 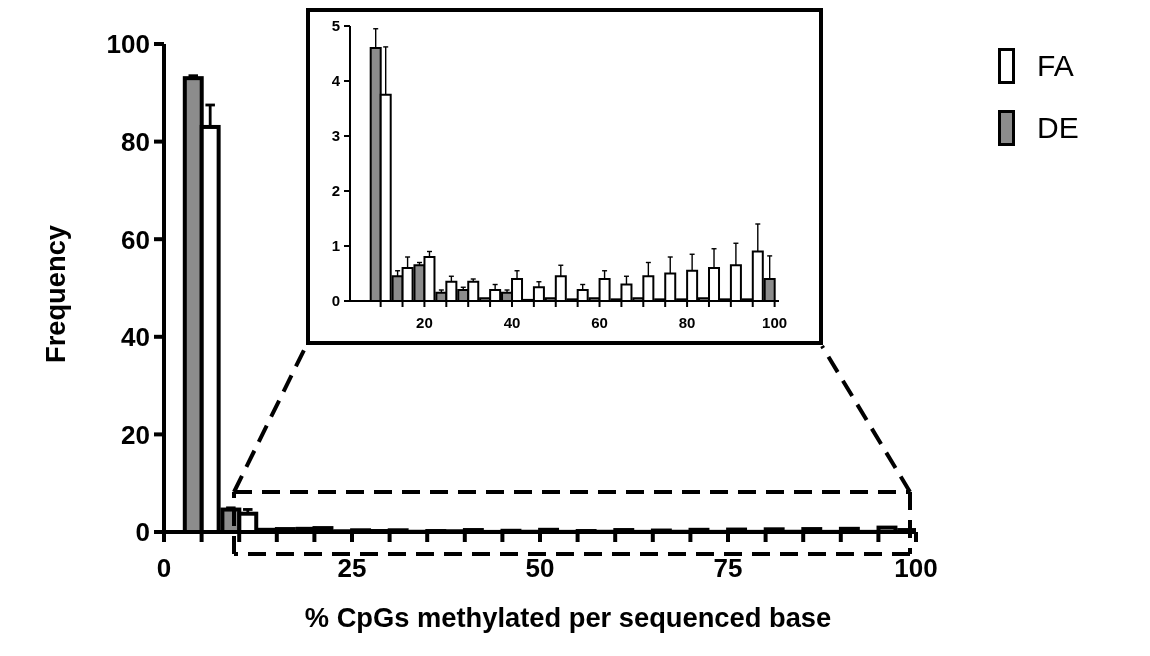 What do you see at coordinates (1055, 66) in the screenshot?
I see `legend-label: FA` at bounding box center [1055, 66].